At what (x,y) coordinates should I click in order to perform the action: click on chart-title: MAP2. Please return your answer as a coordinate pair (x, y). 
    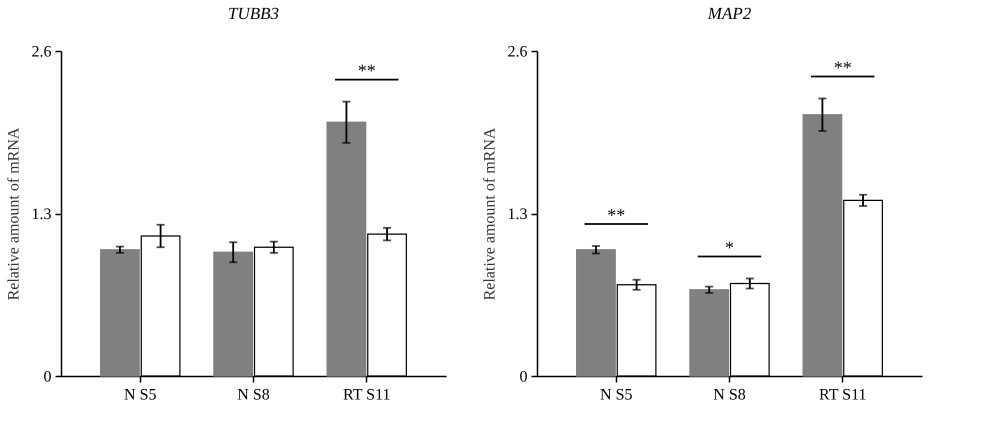
    Looking at the image, I should click on (729, 13).